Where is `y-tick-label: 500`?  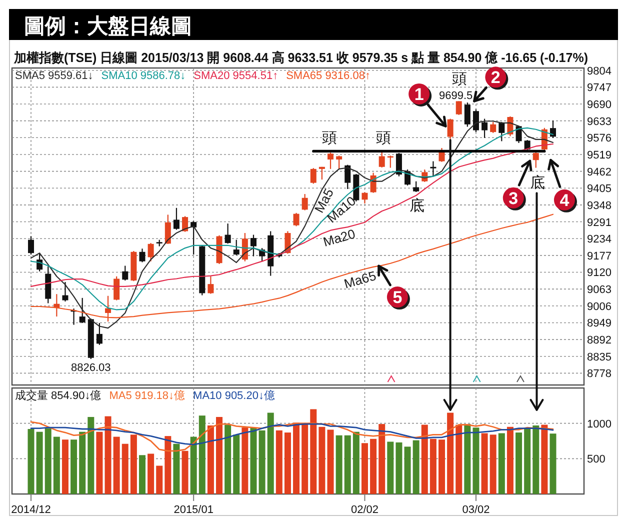 y-tick-label: 500 is located at coordinates (596, 460).